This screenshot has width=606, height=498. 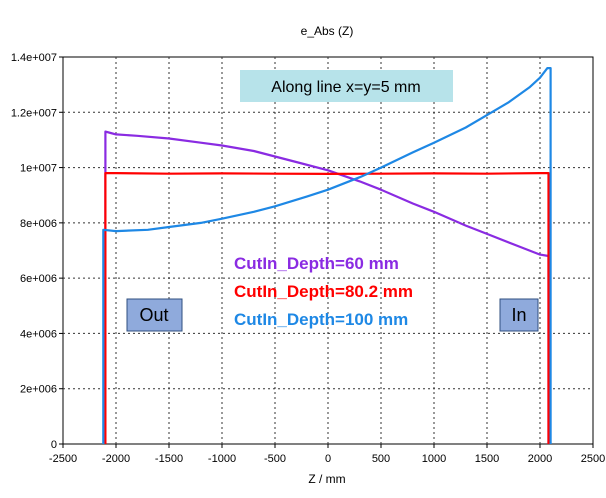 What do you see at coordinates (593, 459) in the screenshot?
I see `x-tick-label: 2500` at bounding box center [593, 459].